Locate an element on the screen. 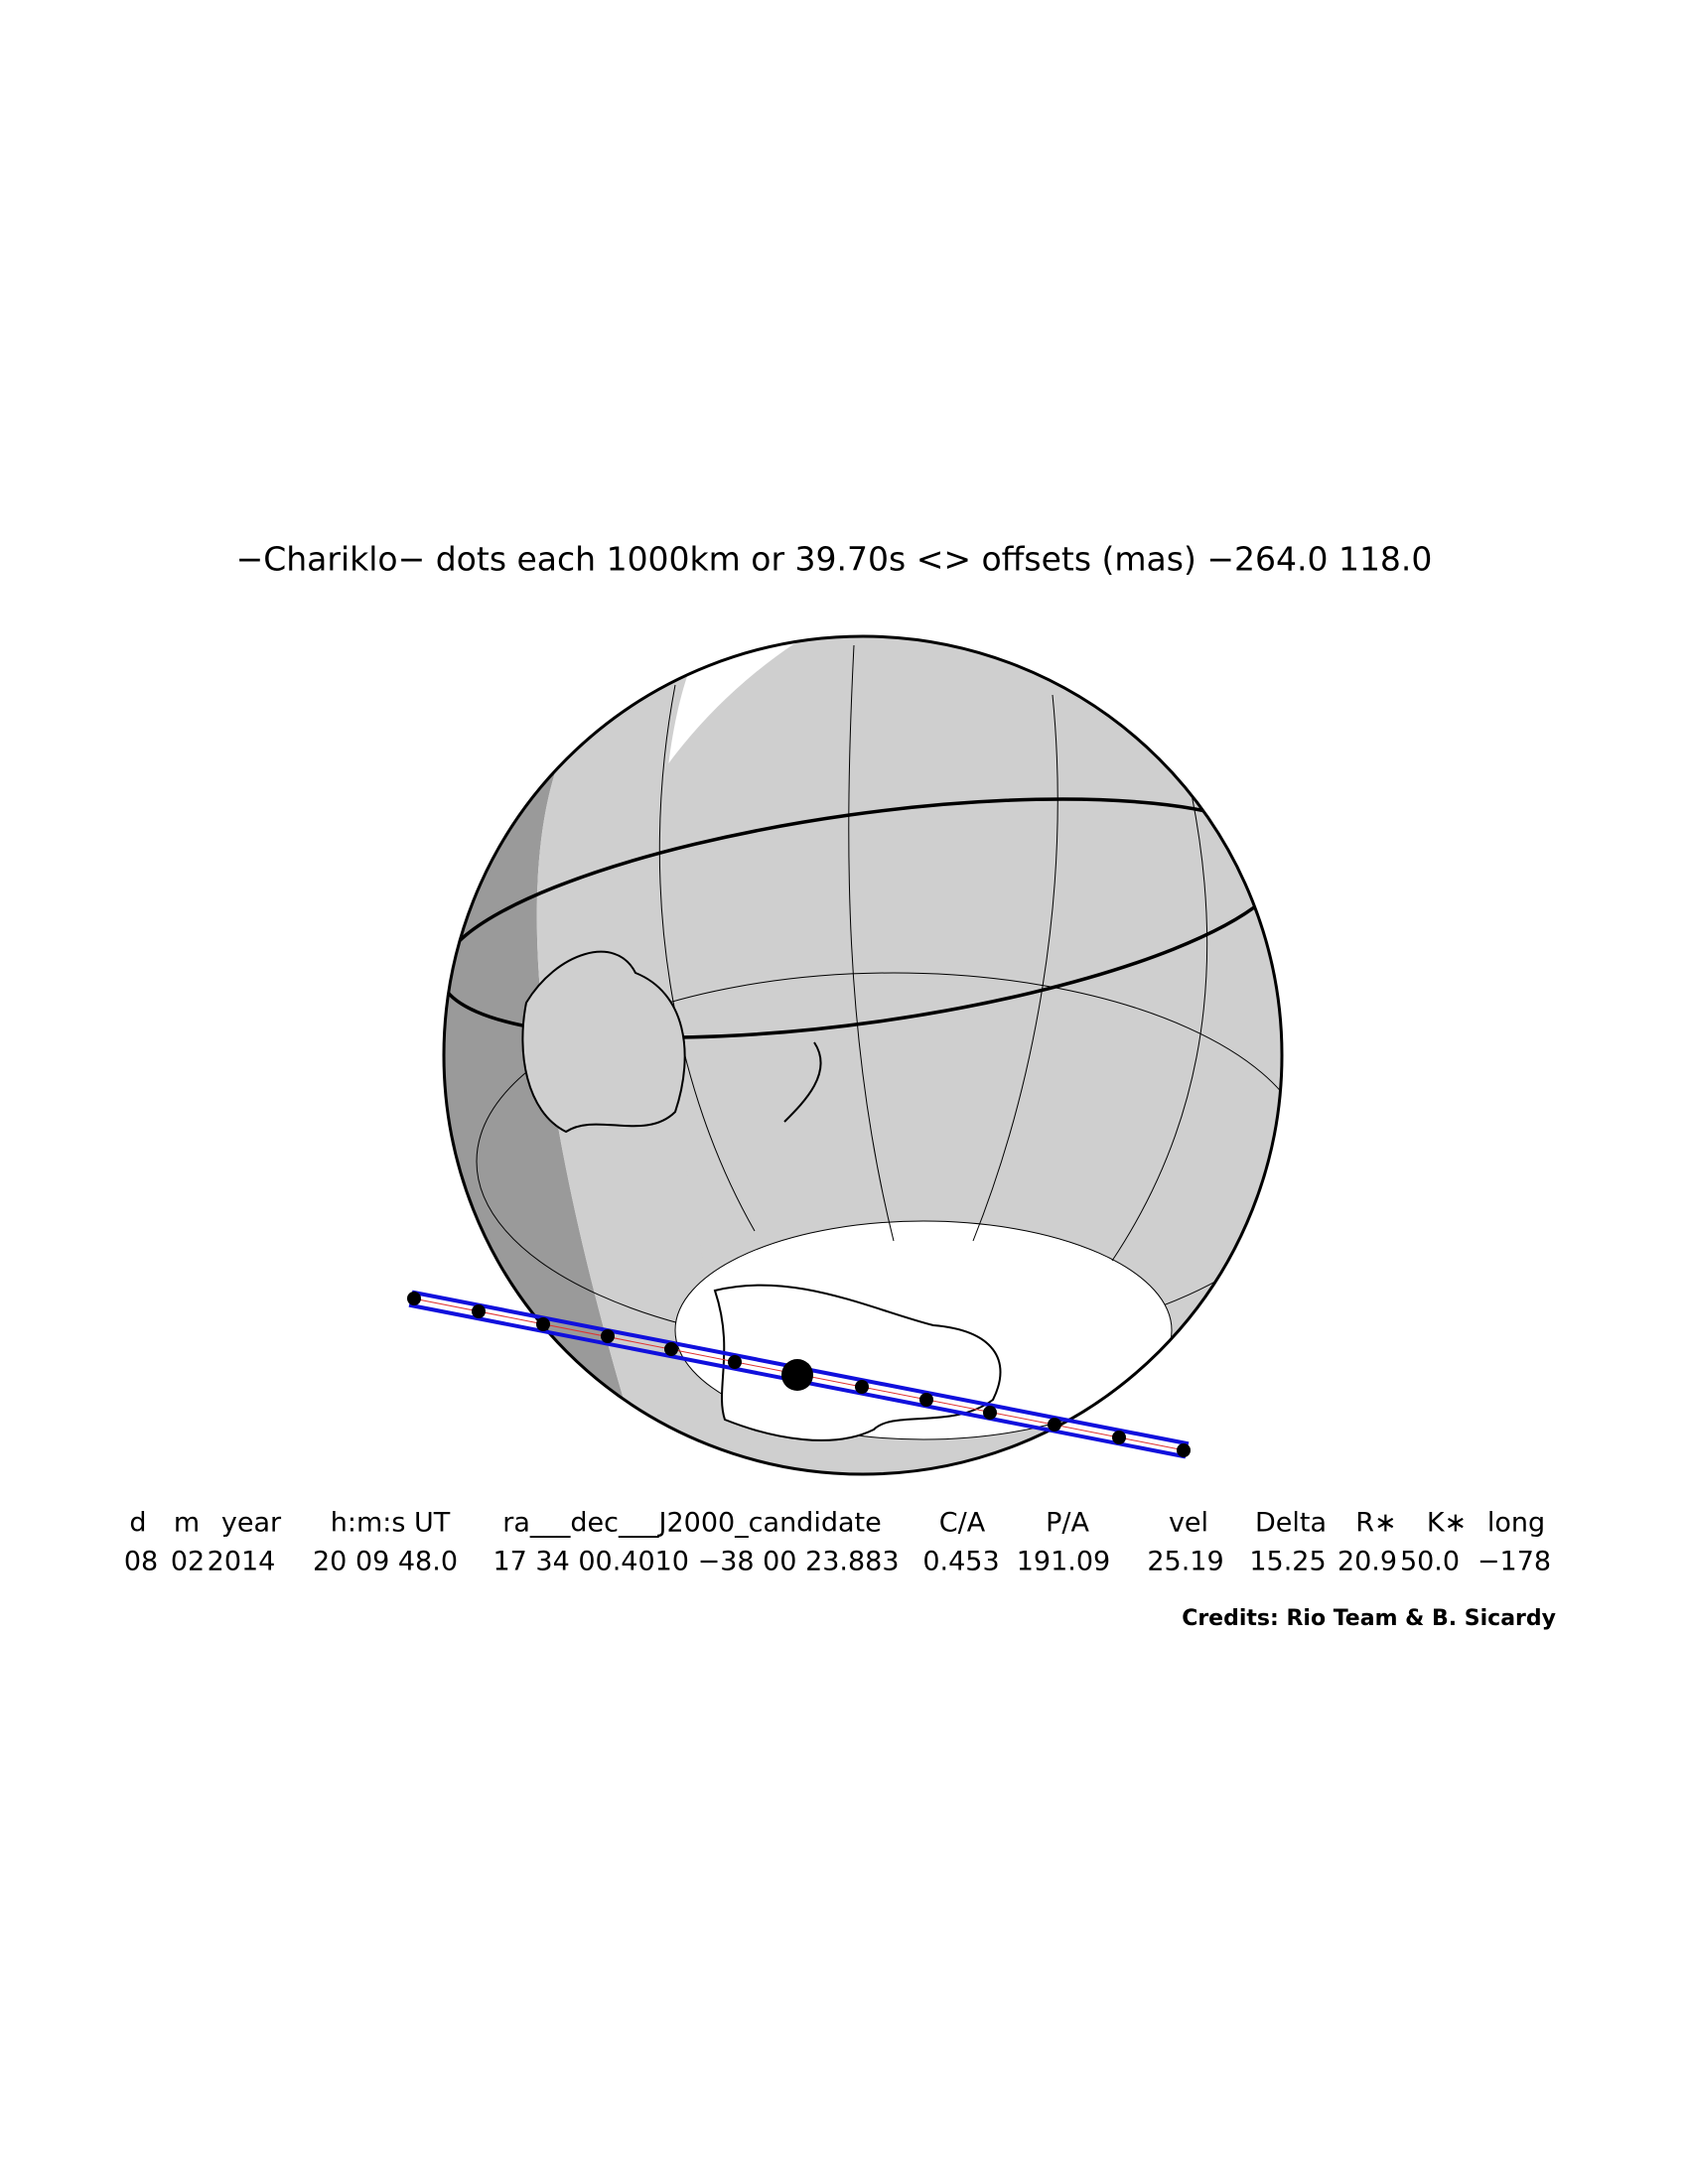 This screenshot has height=2184, width=1688. column-value: 17 34 00.4010 −38 00 23.883 is located at coordinates (695, 1562).